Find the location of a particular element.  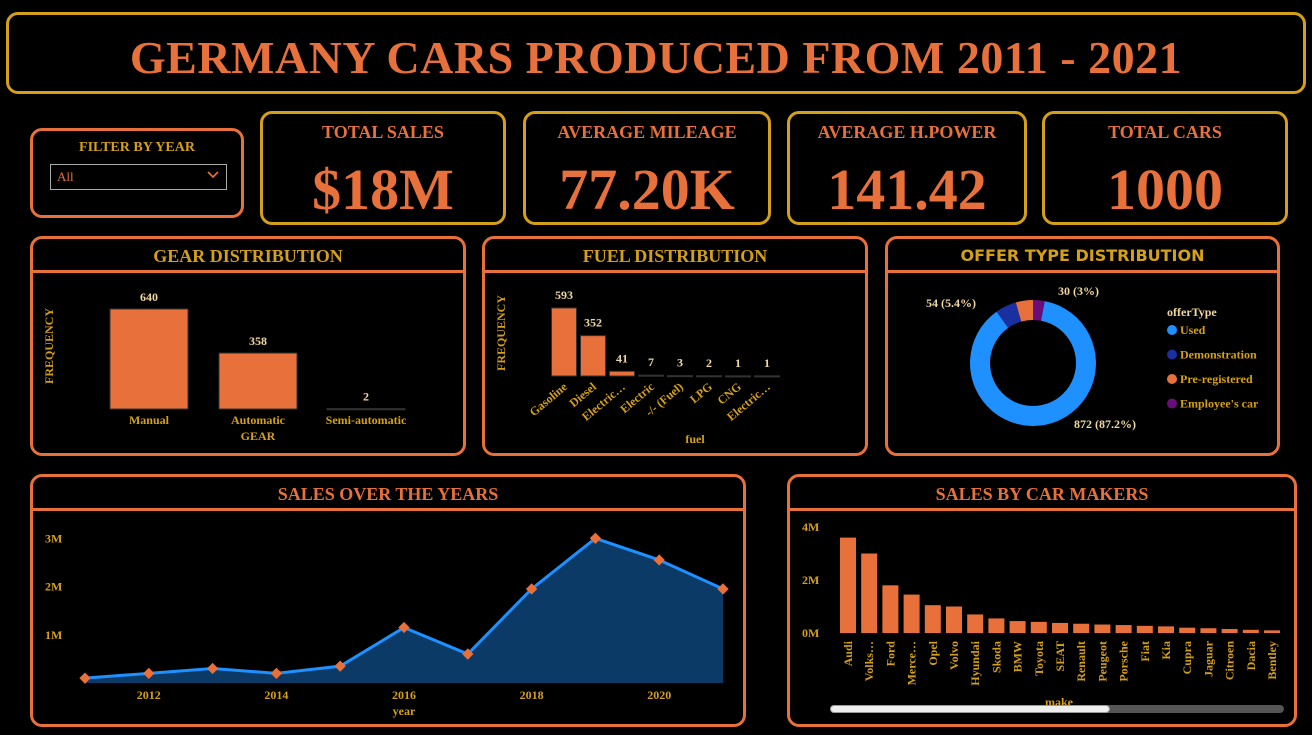

data-label: 3 is located at coordinates (680, 363).